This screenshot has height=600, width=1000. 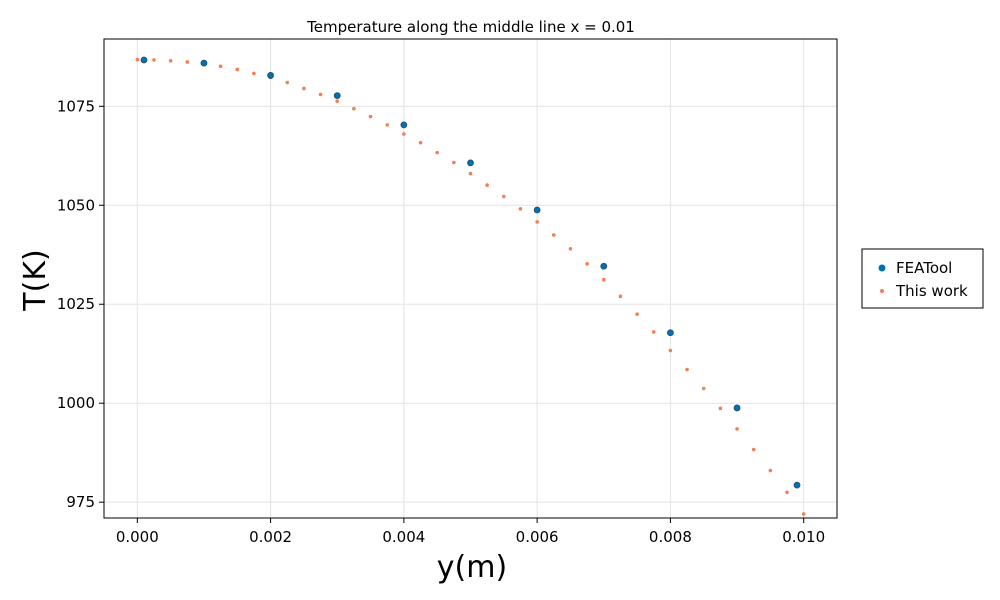 What do you see at coordinates (537, 537) in the screenshot?
I see `x-tick-label: 0.006` at bounding box center [537, 537].